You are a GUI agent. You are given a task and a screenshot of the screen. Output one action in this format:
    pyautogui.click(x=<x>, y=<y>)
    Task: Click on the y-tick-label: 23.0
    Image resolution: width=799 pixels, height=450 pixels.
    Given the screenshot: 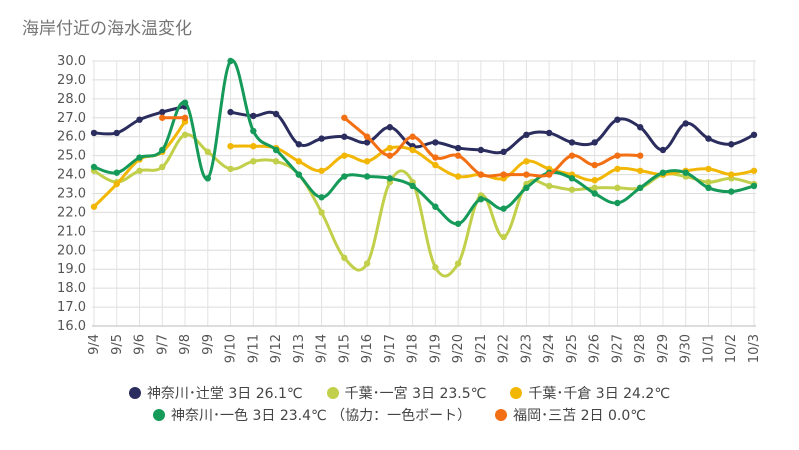 What is the action you would take?
    pyautogui.click(x=71, y=194)
    